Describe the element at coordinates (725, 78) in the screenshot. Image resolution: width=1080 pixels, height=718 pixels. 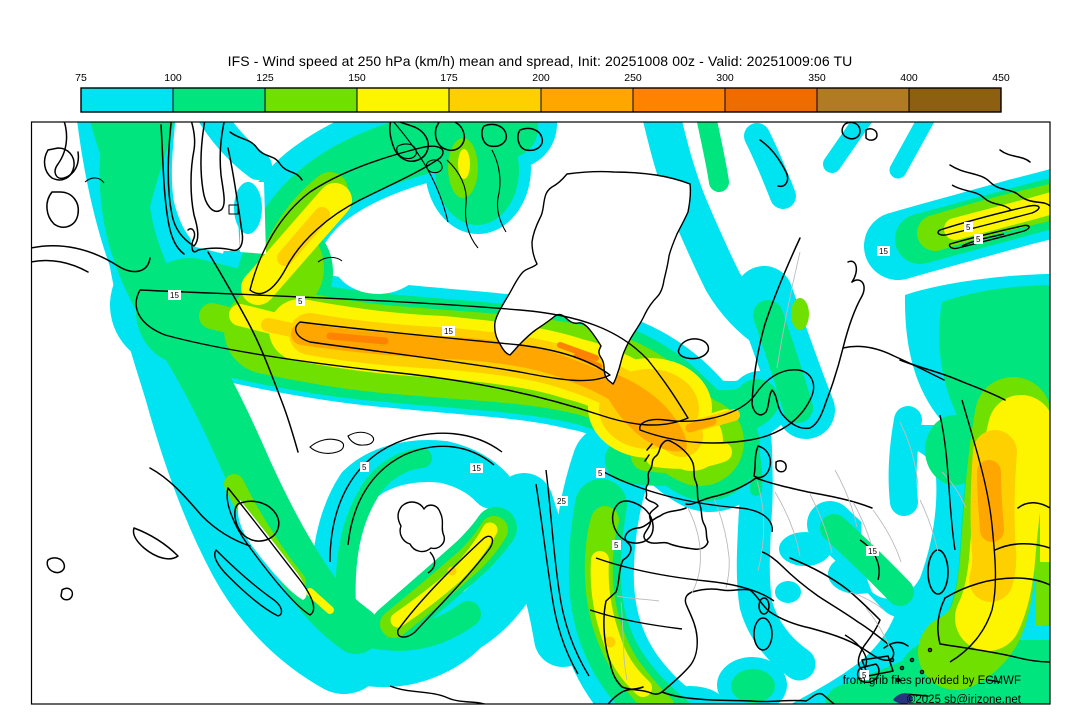
I see `svg-text: 300` at that location.